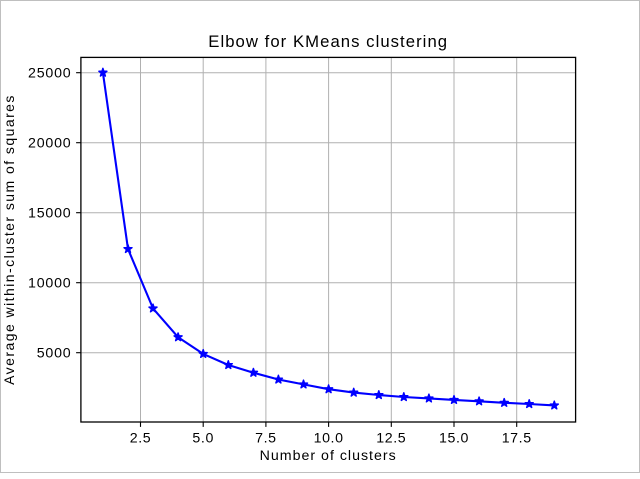 Image resolution: width=640 pixels, height=479 pixels. I want to click on svg-text: Number of clusters, so click(328, 456).